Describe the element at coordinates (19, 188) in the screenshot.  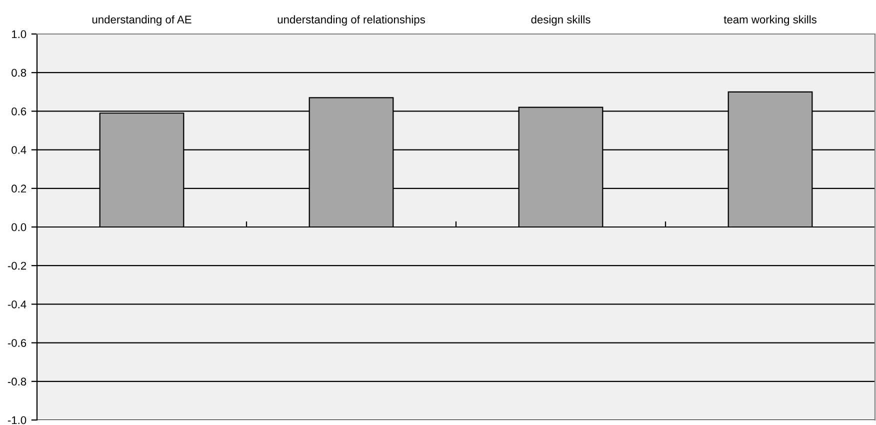
I see `y-tick-label: 0.2` at that location.